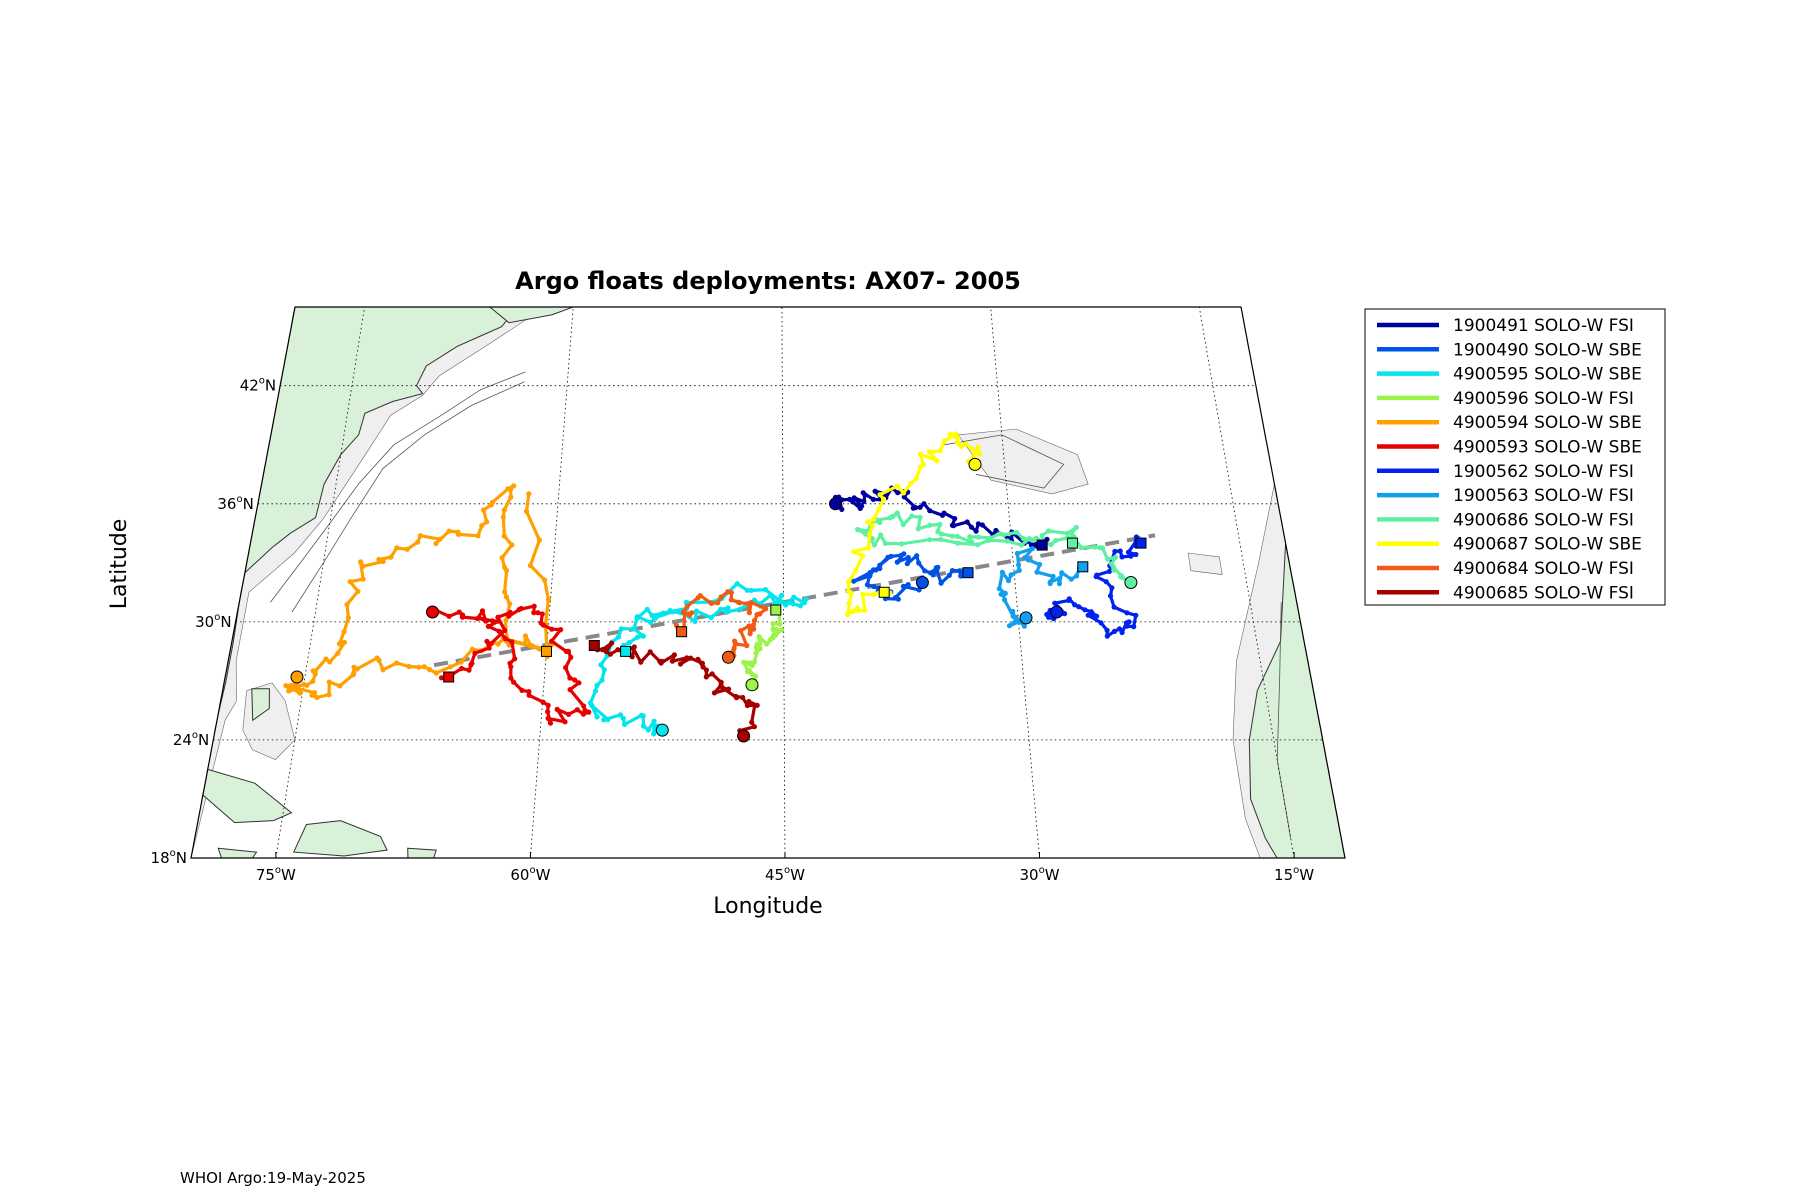  I want to click on legend-label: 1900491 SOLO-W FSI, so click(1543, 326).